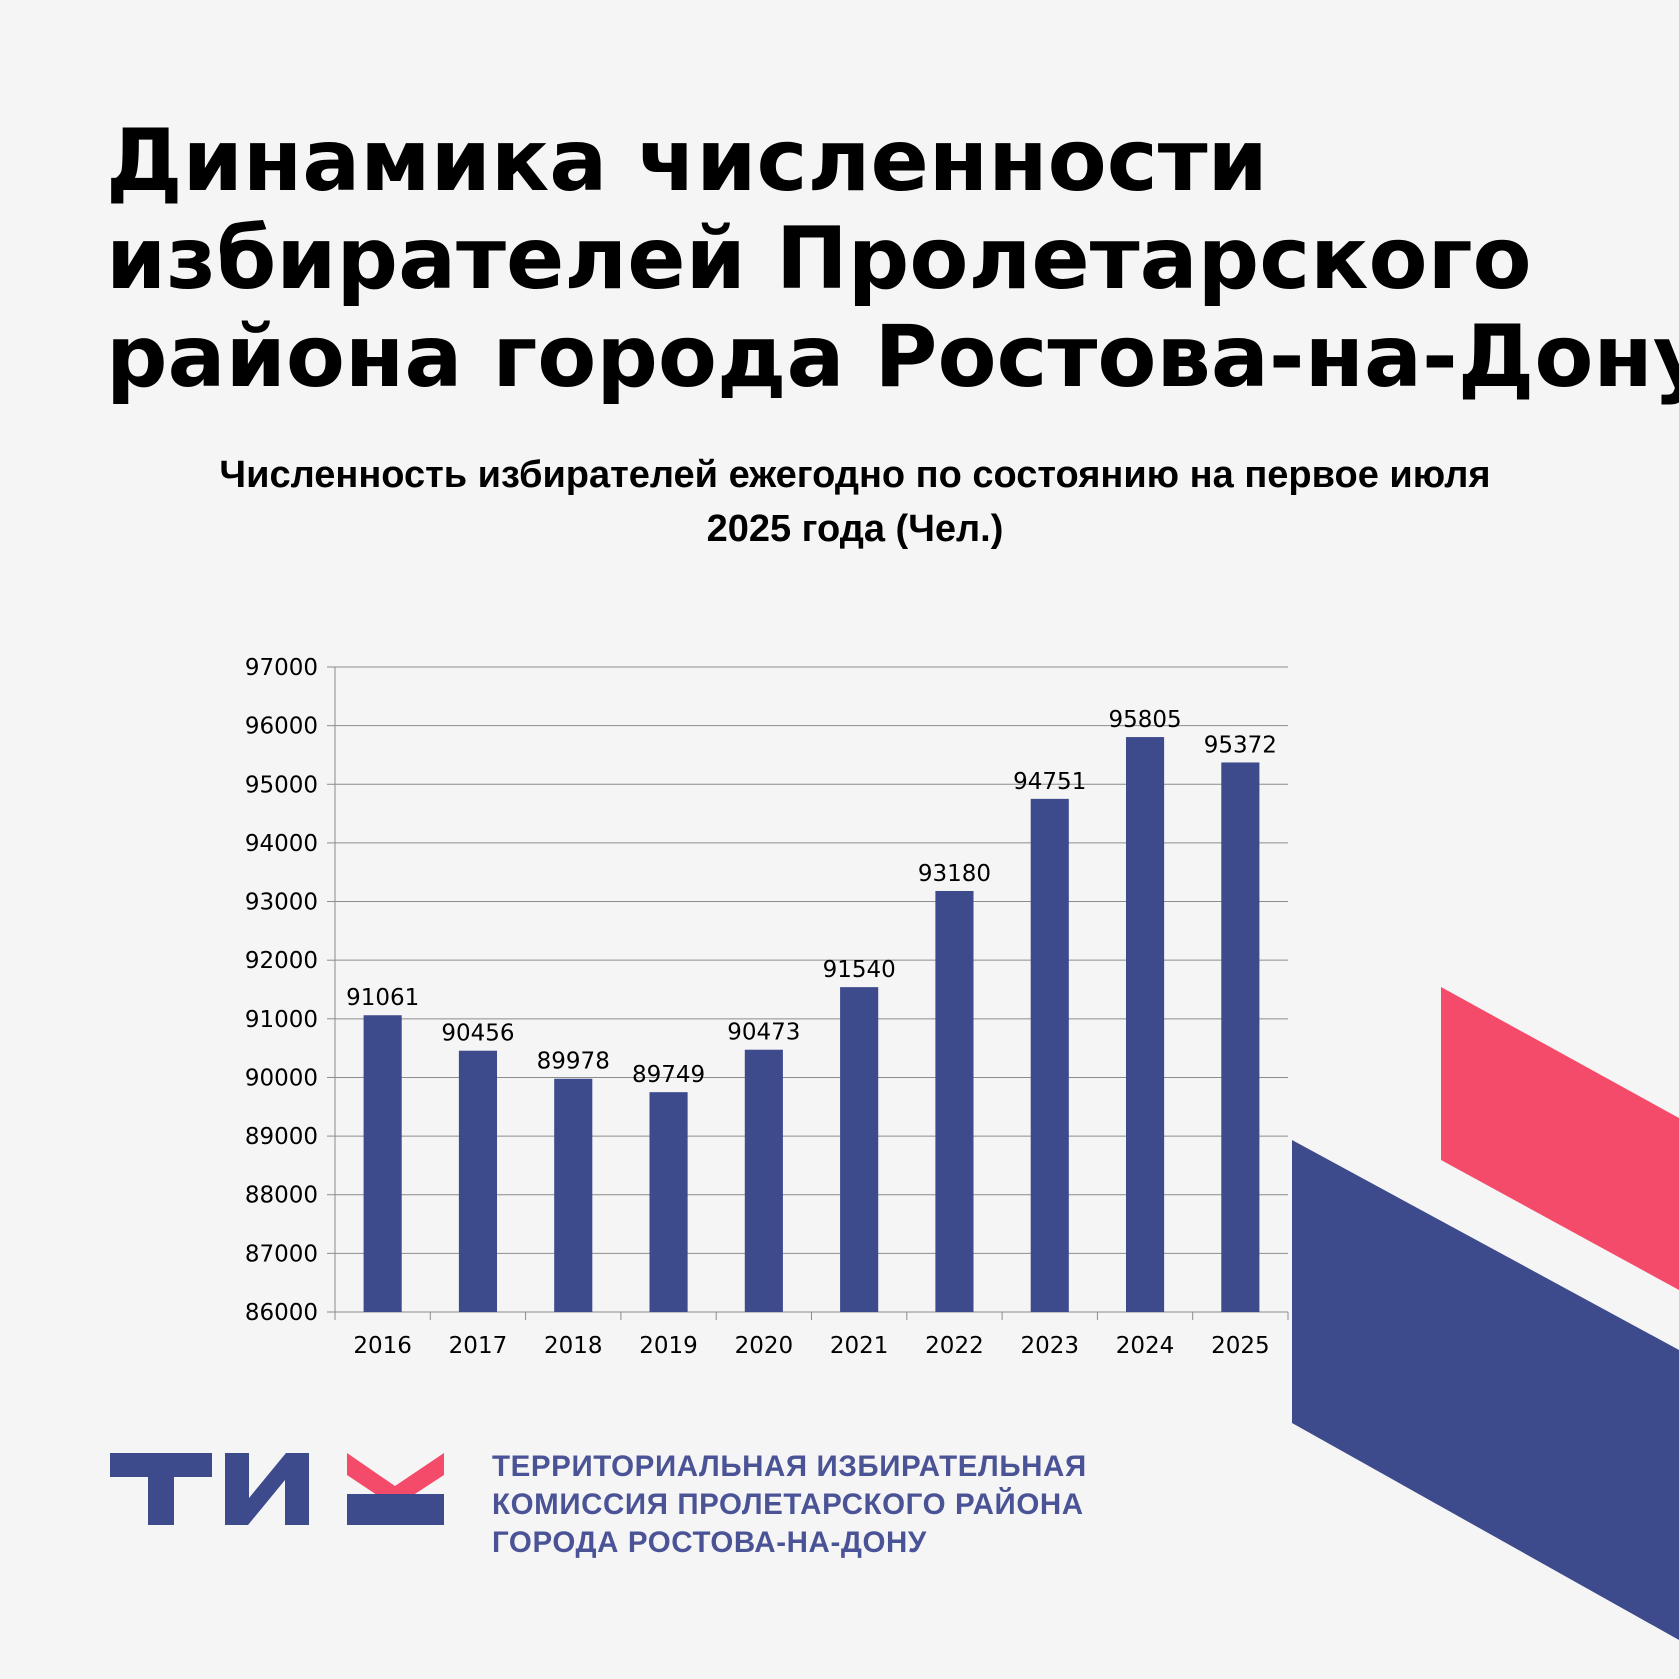  I want to click on y-tick-label: 90000, so click(281, 1078).